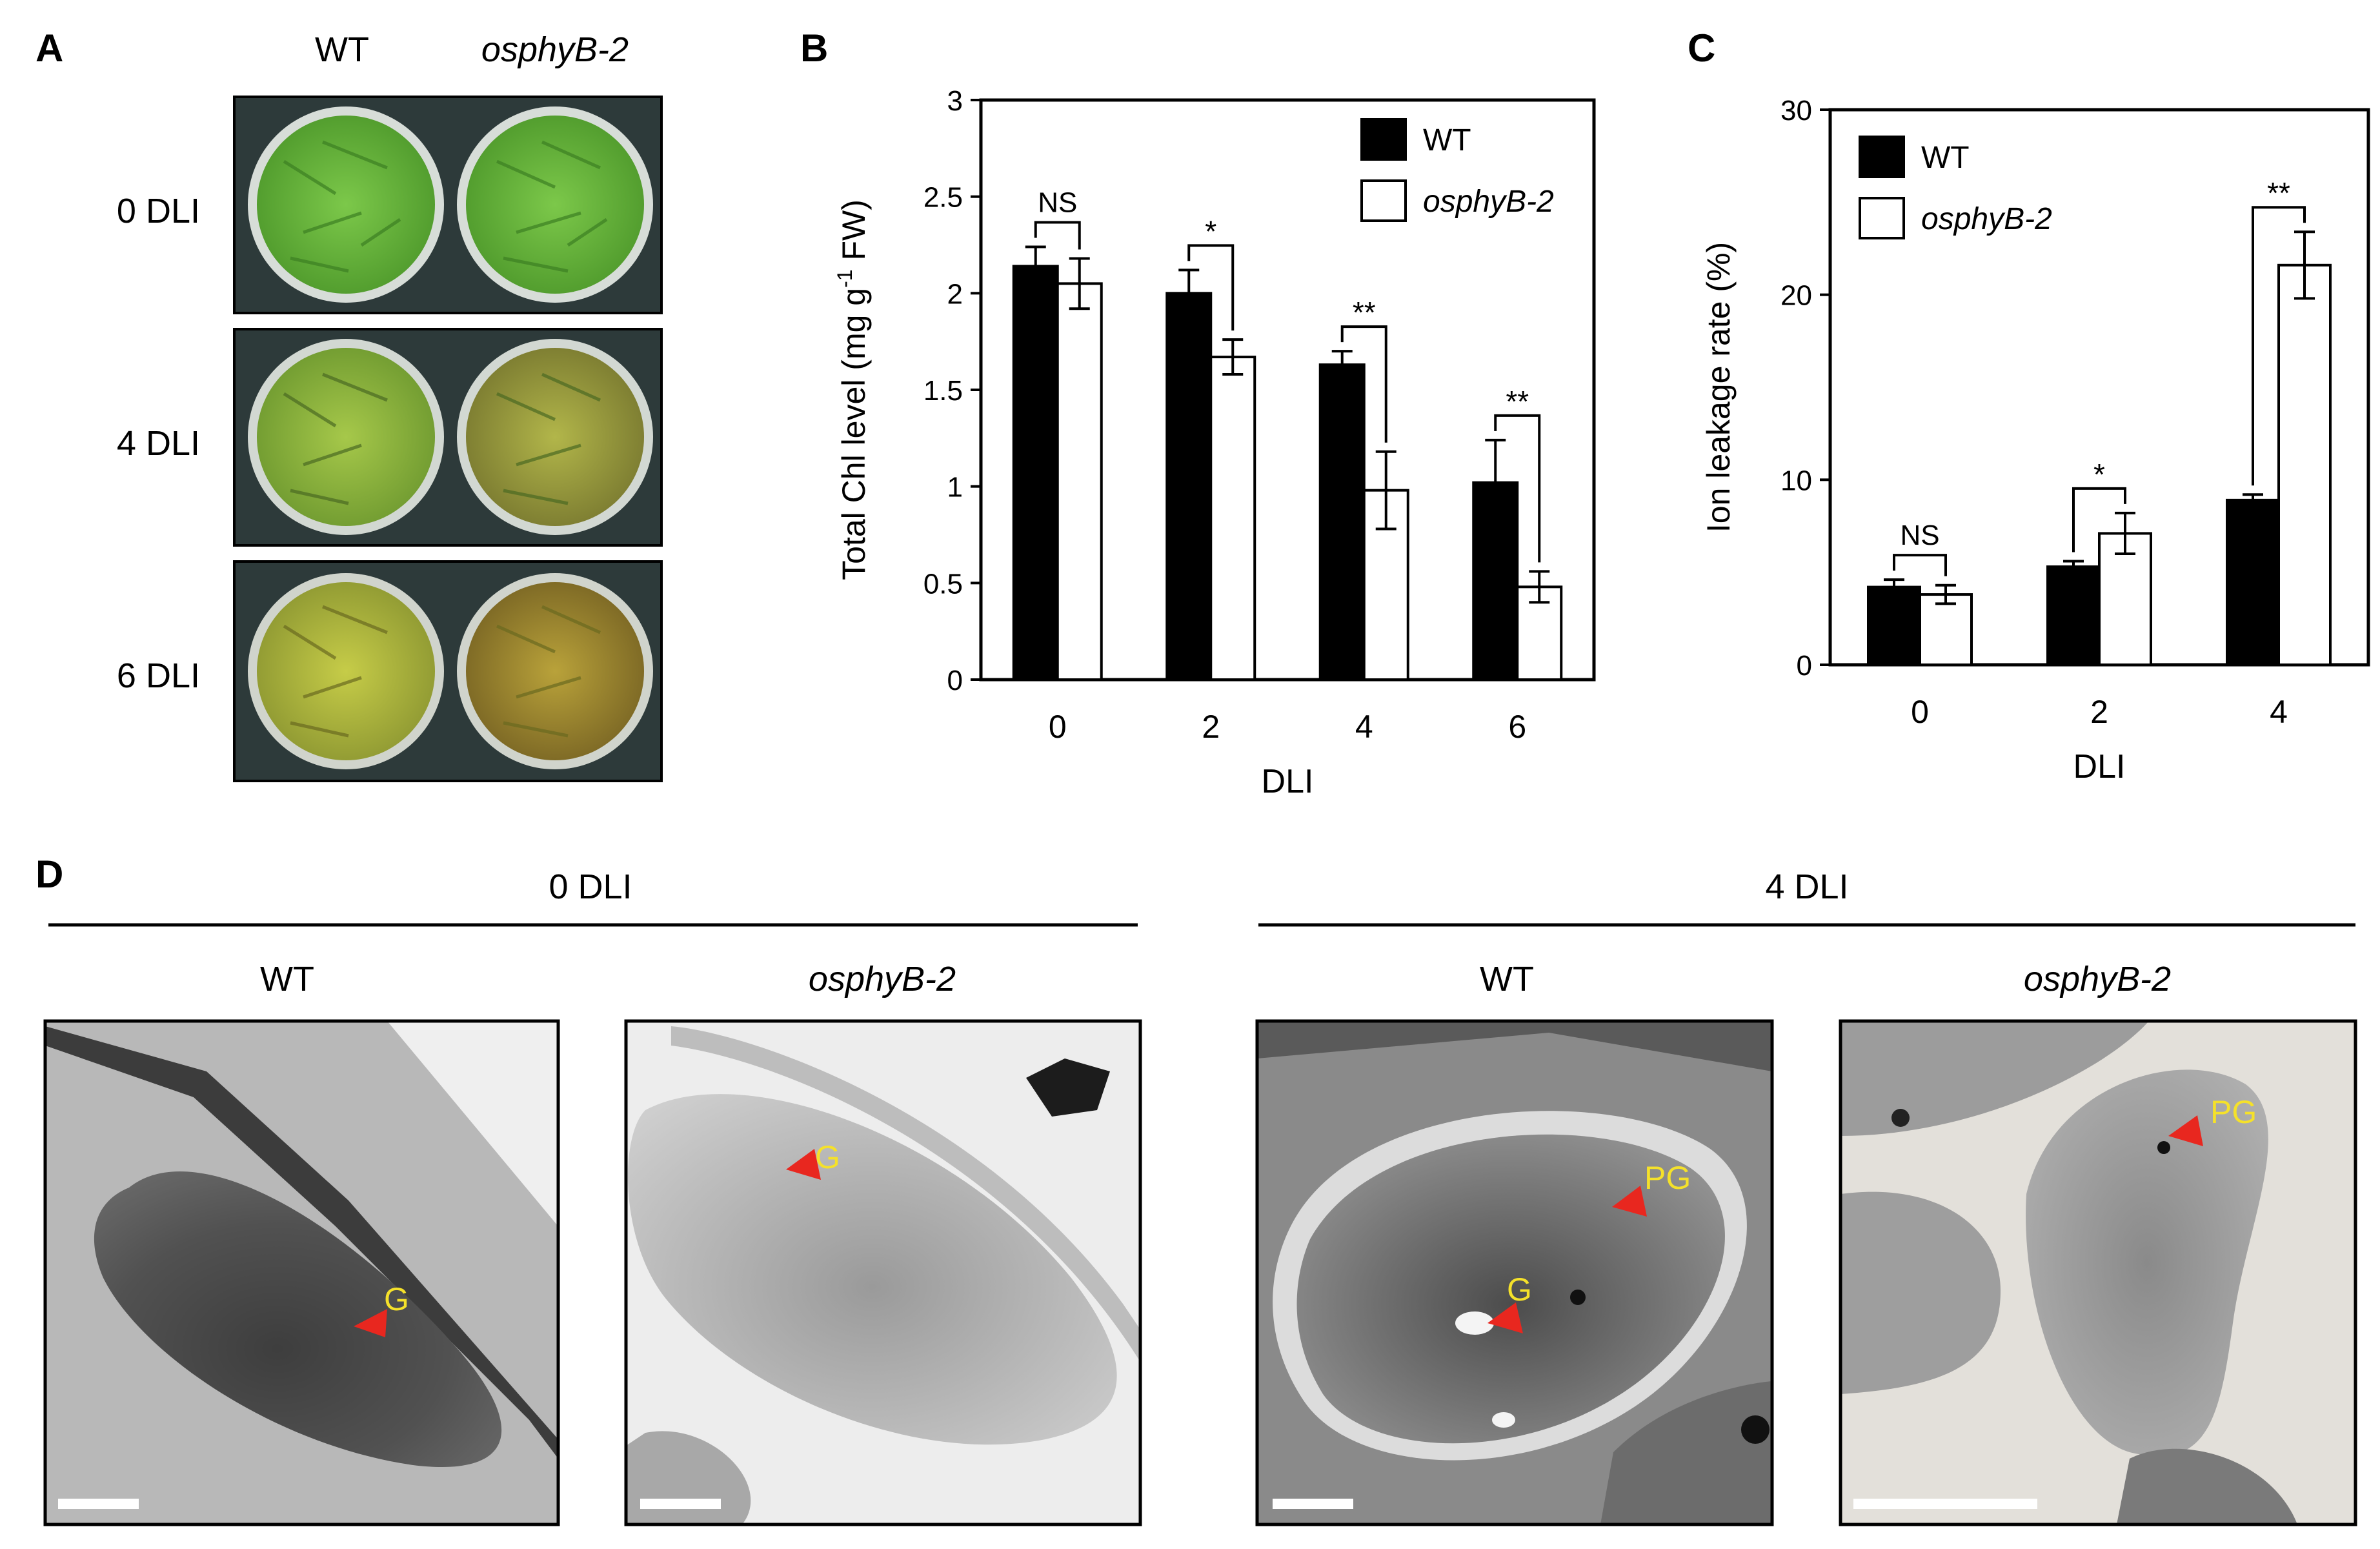  Describe the element at coordinates (1806, 886) in the screenshot. I see `tem-group-label-4dli: 4 DLI` at that location.